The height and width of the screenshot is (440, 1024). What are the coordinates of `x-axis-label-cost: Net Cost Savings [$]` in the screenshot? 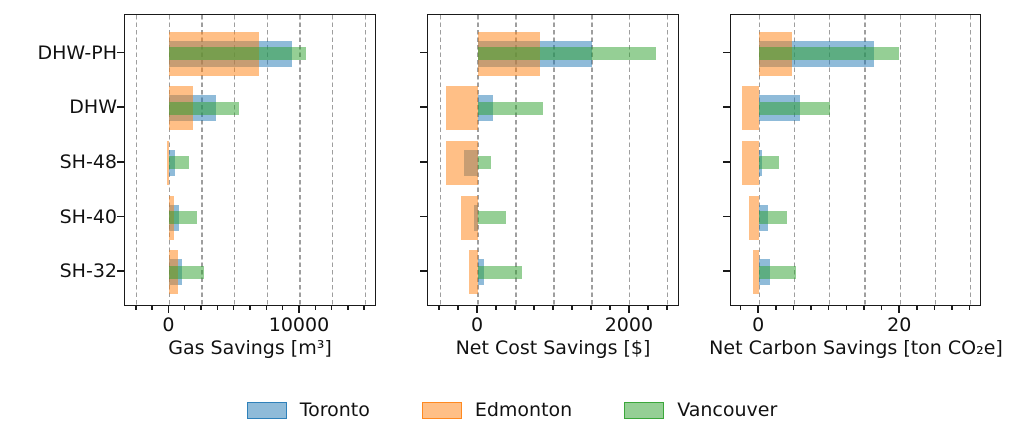 It's located at (553, 348).